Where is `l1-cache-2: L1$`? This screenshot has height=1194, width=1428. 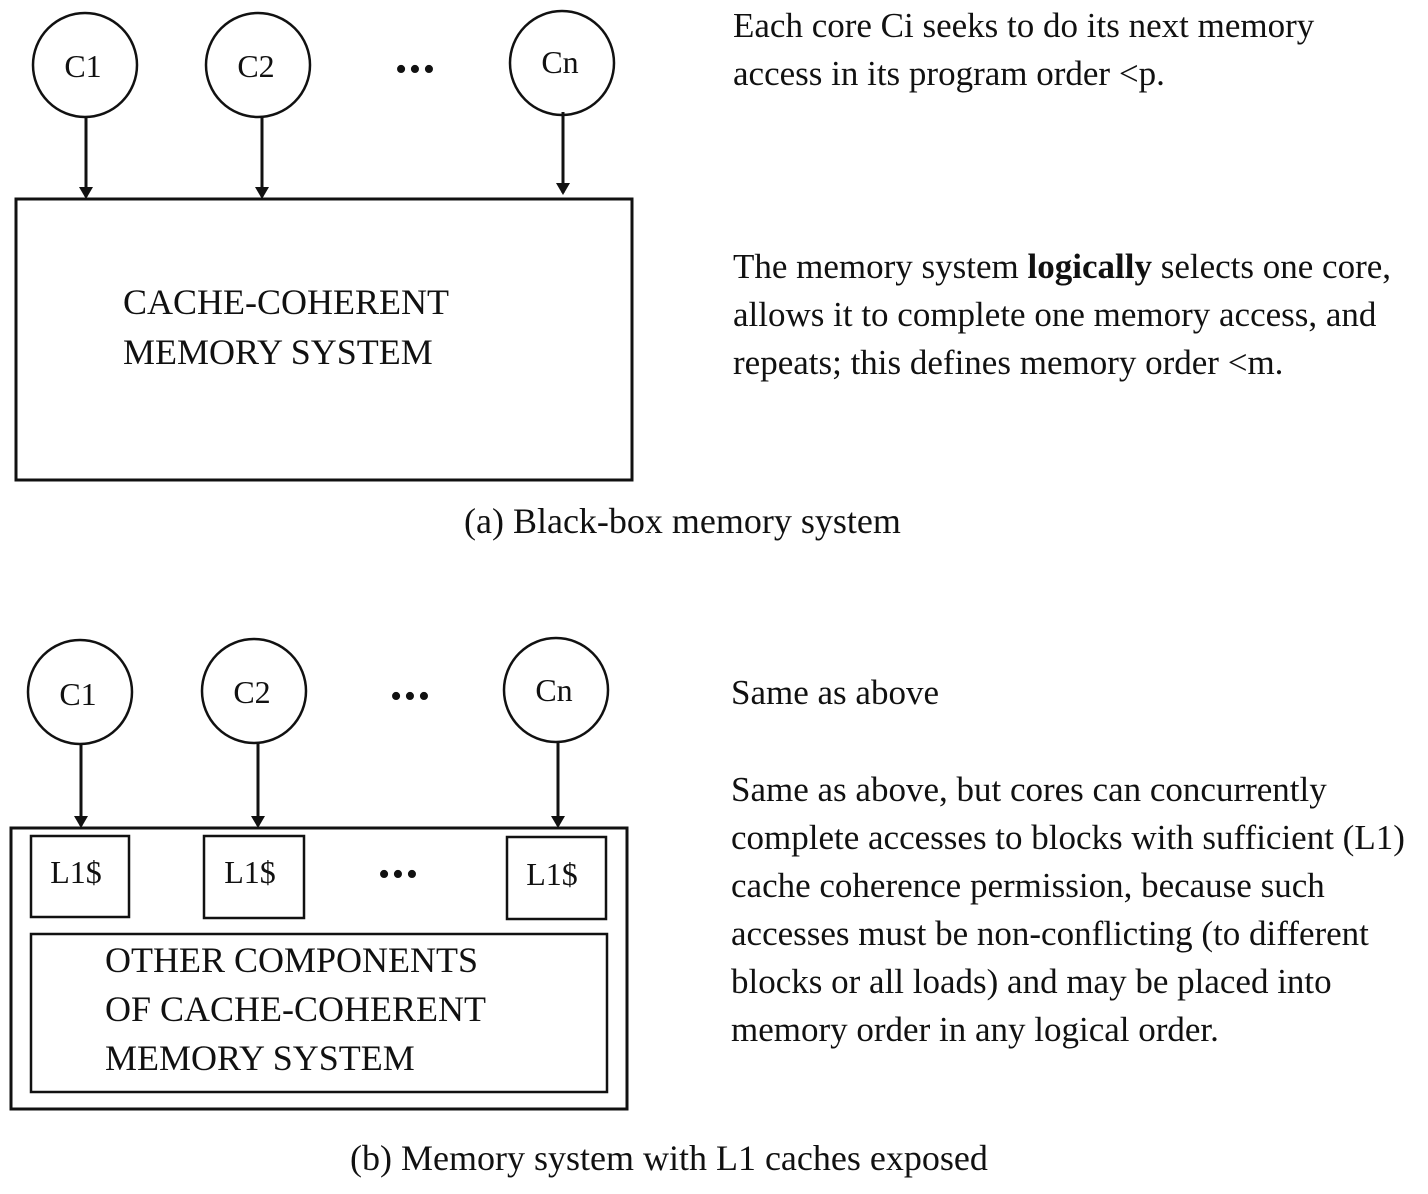 l1-cache-2: L1$ is located at coordinates (254, 877).